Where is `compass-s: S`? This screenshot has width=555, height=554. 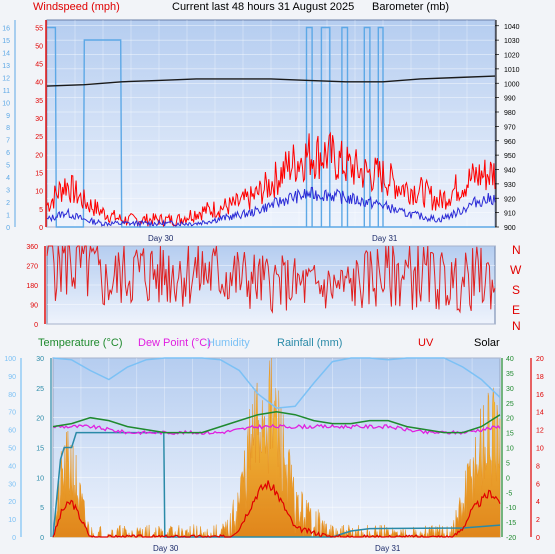 compass-s: S is located at coordinates (516, 290).